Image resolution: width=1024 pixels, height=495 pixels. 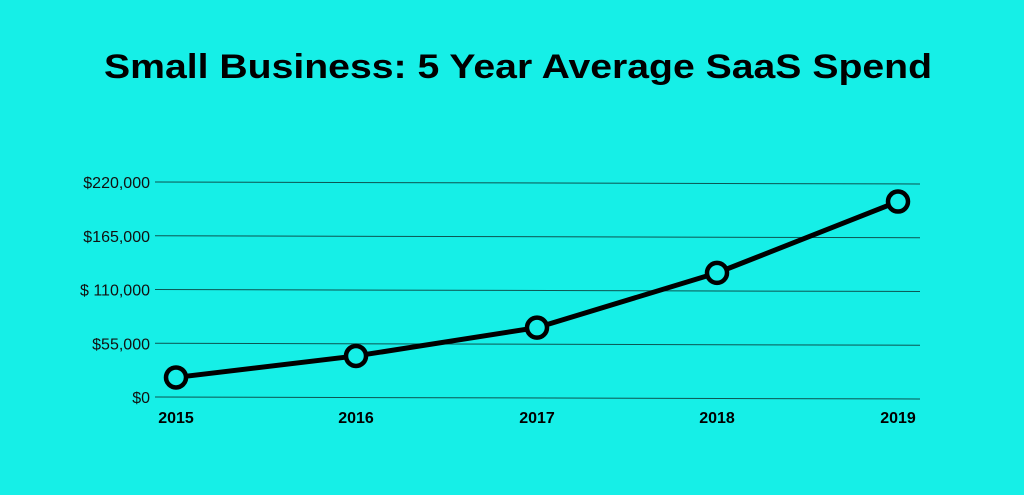 What do you see at coordinates (898, 201) in the screenshot?
I see `data-point-2019` at bounding box center [898, 201].